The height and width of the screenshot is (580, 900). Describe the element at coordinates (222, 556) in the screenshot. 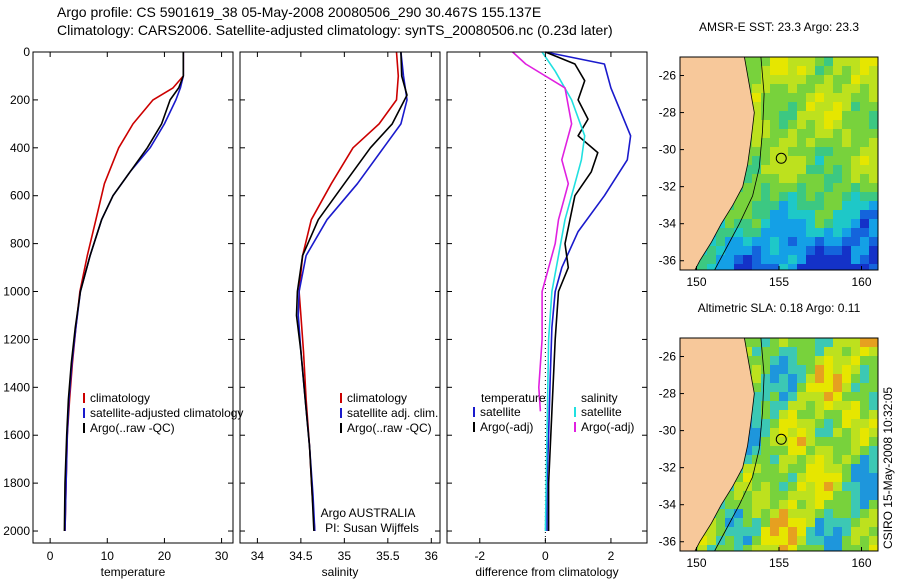

I see `x-tick-label: 30` at that location.